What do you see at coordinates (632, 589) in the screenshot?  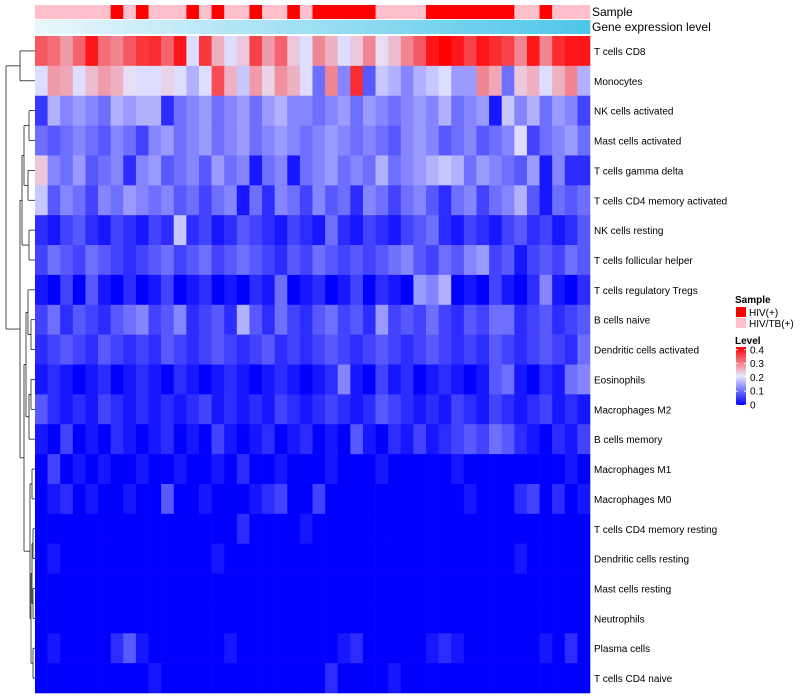 I see `row-label: Mast cells resting` at bounding box center [632, 589].